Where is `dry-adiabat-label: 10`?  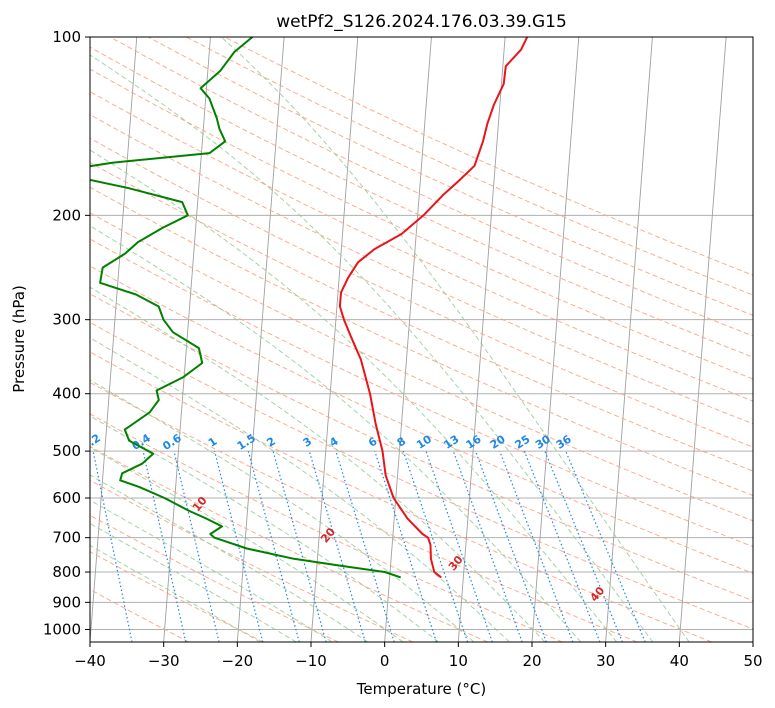
dry-adiabat-label: 10 is located at coordinates (200, 504).